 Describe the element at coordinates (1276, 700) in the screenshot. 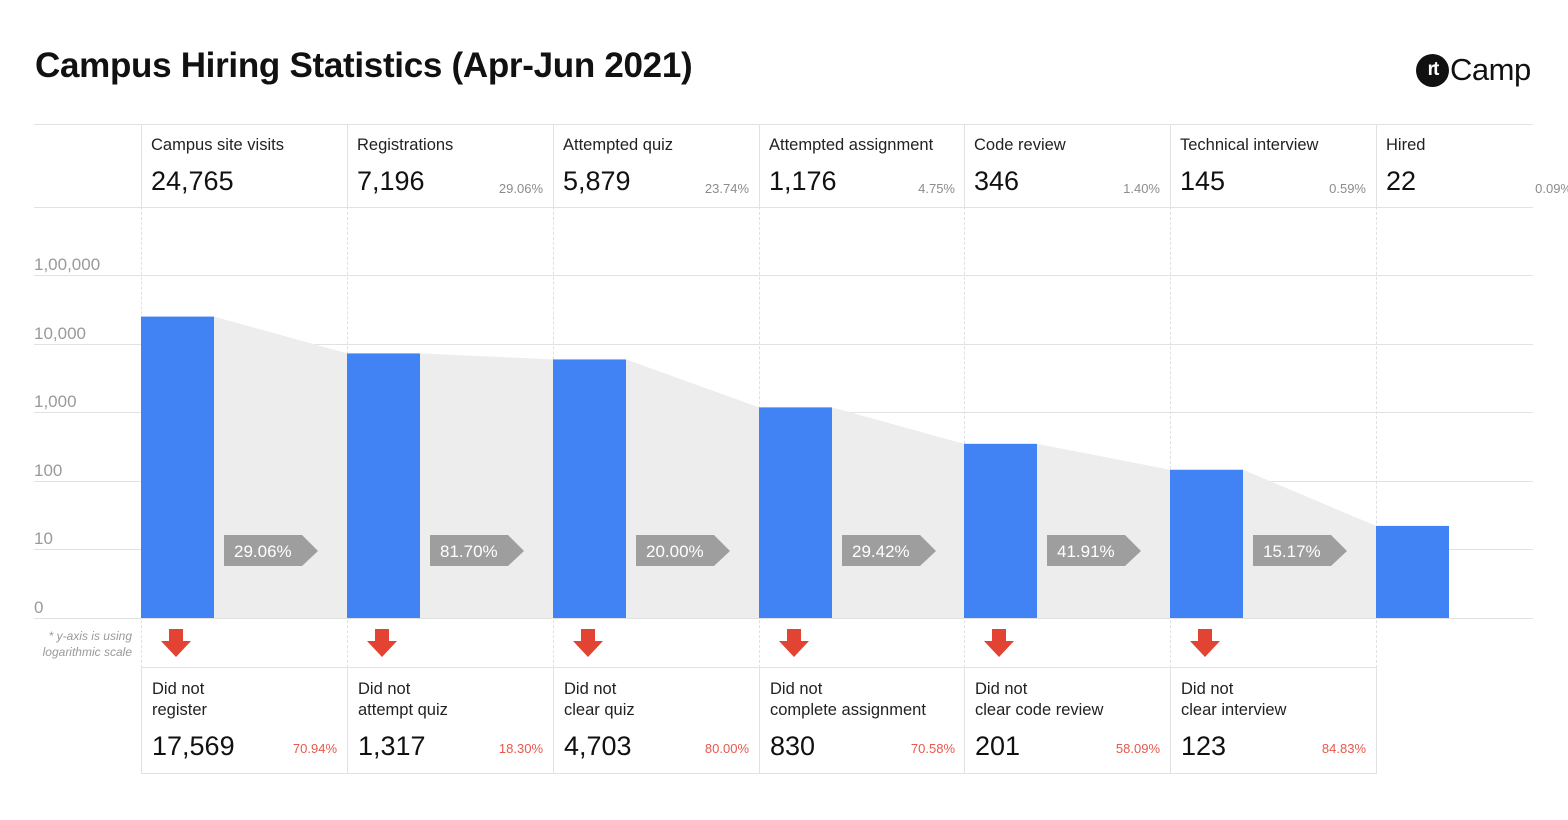

I see `dropoff-label: Did not clear interview` at that location.